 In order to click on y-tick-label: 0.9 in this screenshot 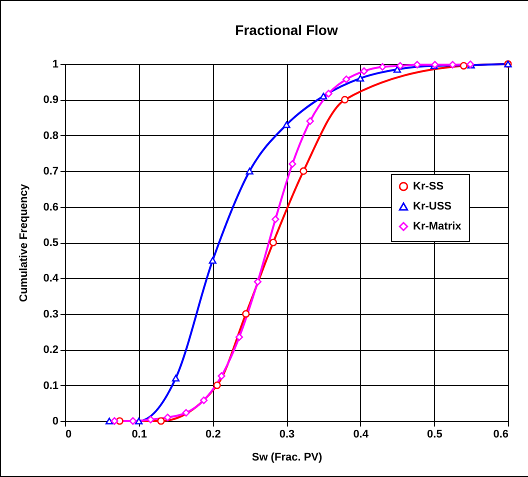, I will do `click(50, 100)`.